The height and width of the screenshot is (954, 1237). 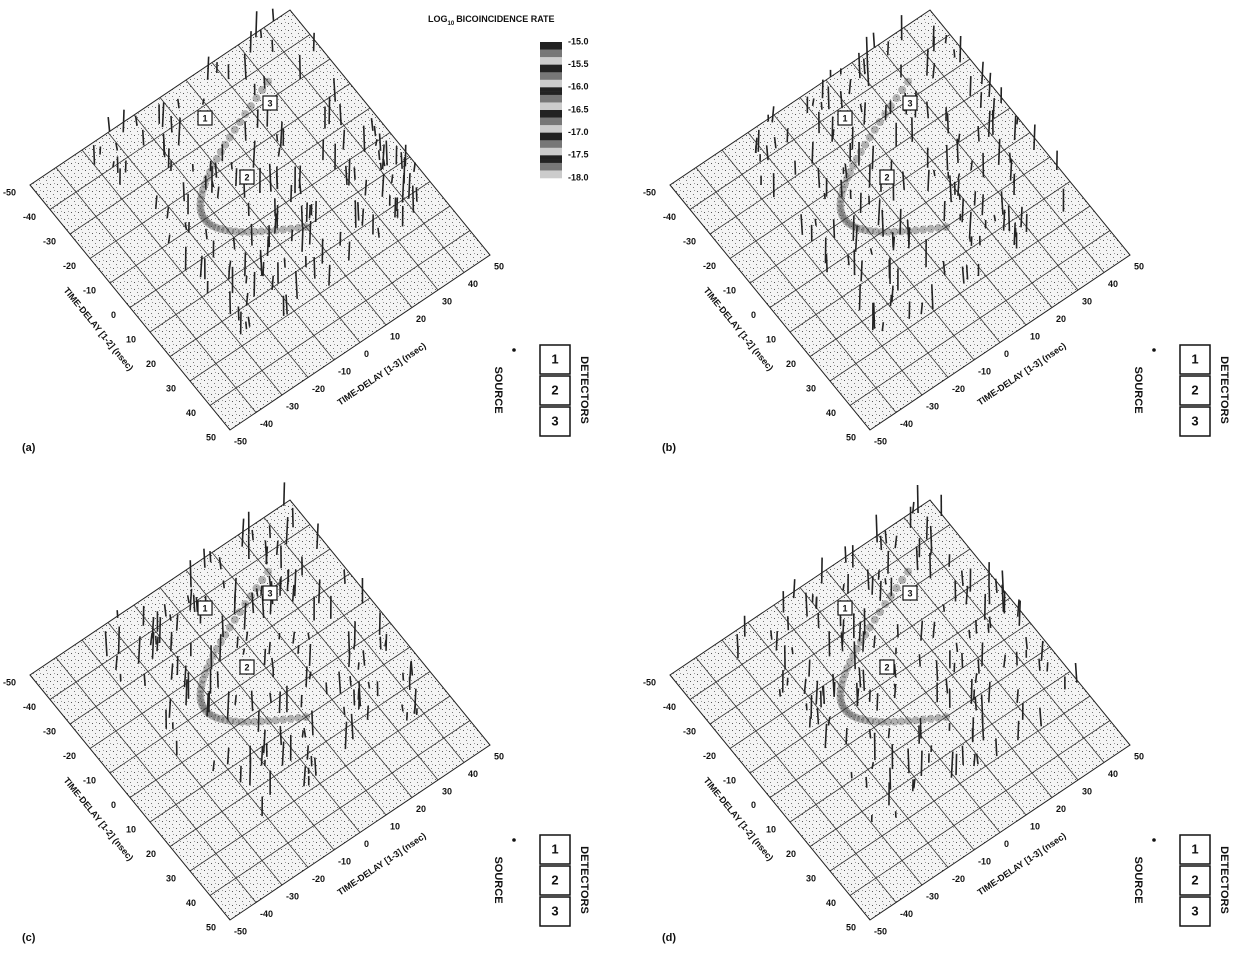 I want to click on colorbar-tick-label: -15.0, so click(x=578, y=41).